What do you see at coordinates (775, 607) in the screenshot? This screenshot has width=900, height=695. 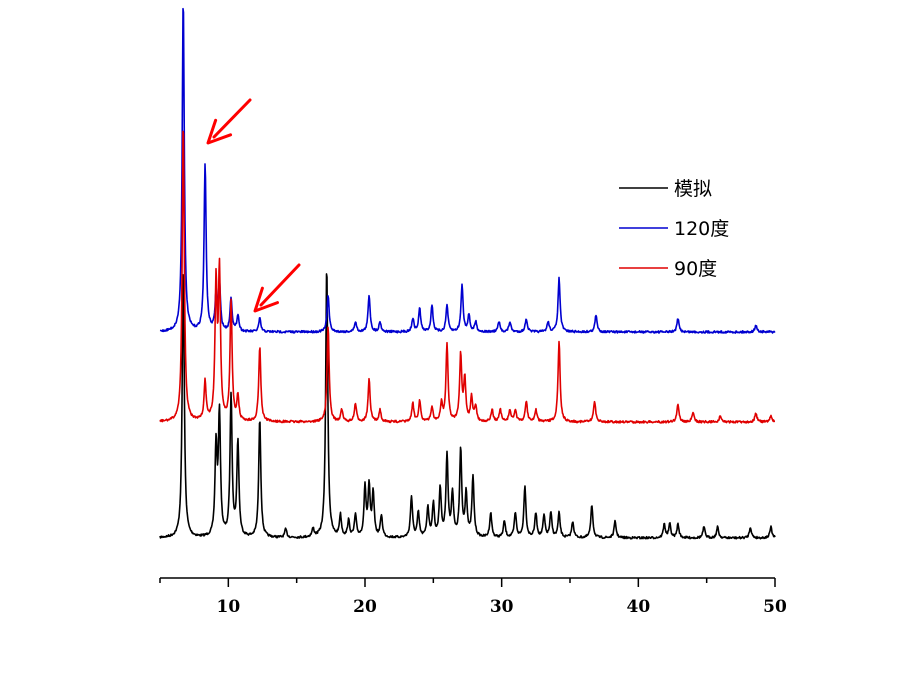 I see `x-tick-label: 50` at bounding box center [775, 607].